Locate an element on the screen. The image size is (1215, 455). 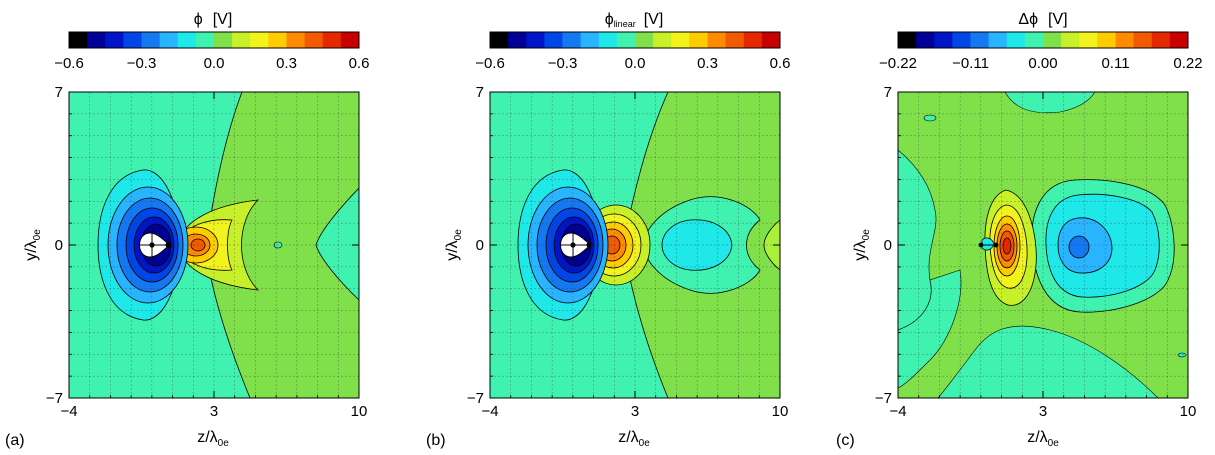
colorbar-title: ϕ [V] is located at coordinates (213, 19).